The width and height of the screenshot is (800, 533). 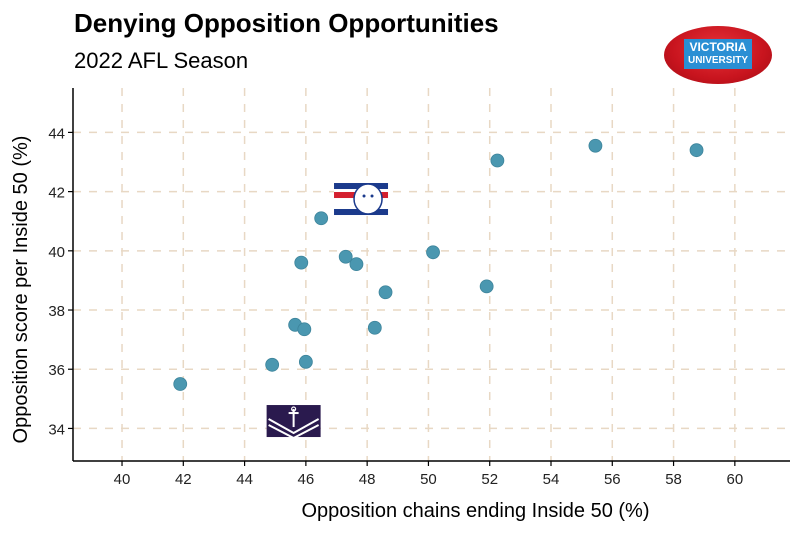 I want to click on chart-title: Denying Opposition Opportunities, so click(x=286, y=23).